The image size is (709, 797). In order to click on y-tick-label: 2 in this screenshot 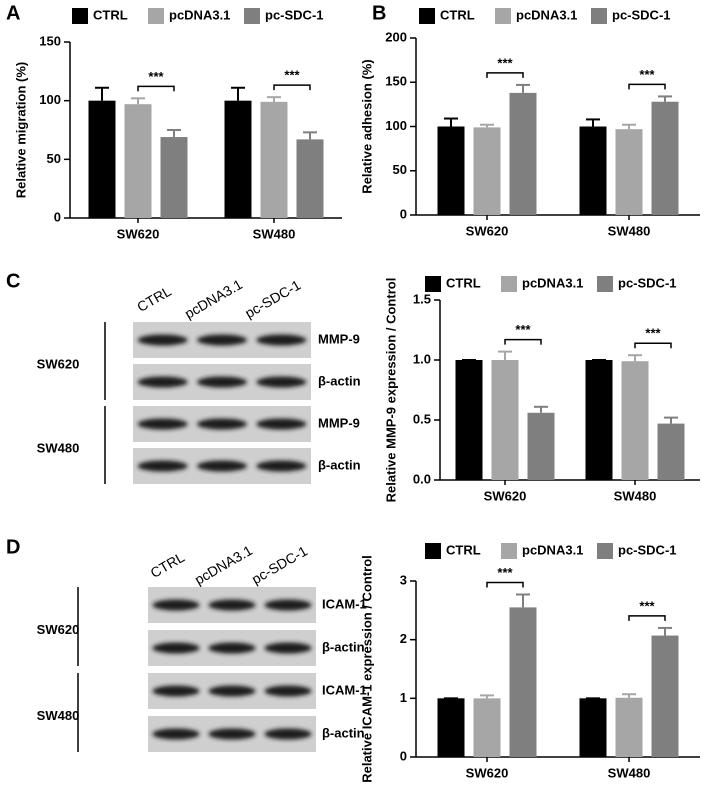, I will do `click(403, 638)`.